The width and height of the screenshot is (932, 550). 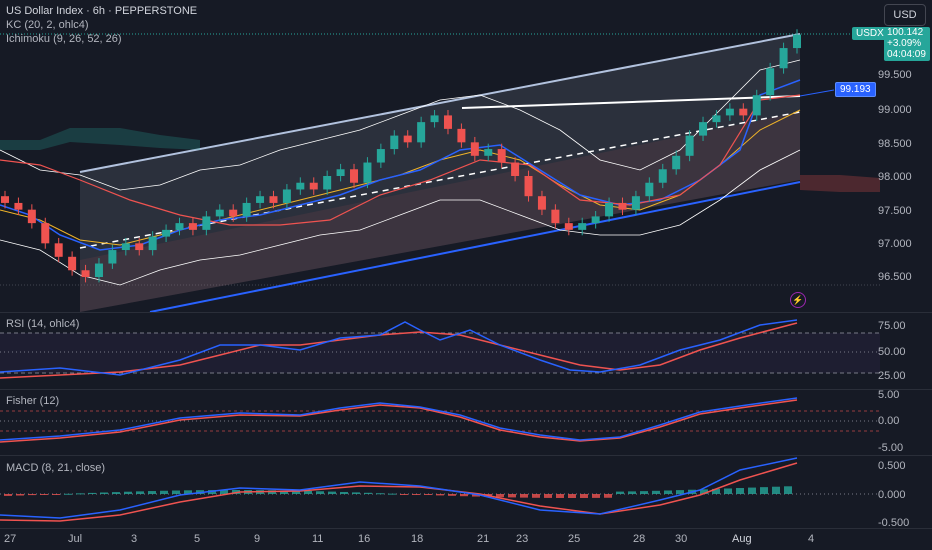 What do you see at coordinates (10, 539) in the screenshot?
I see `time-axis-label: 27` at bounding box center [10, 539].